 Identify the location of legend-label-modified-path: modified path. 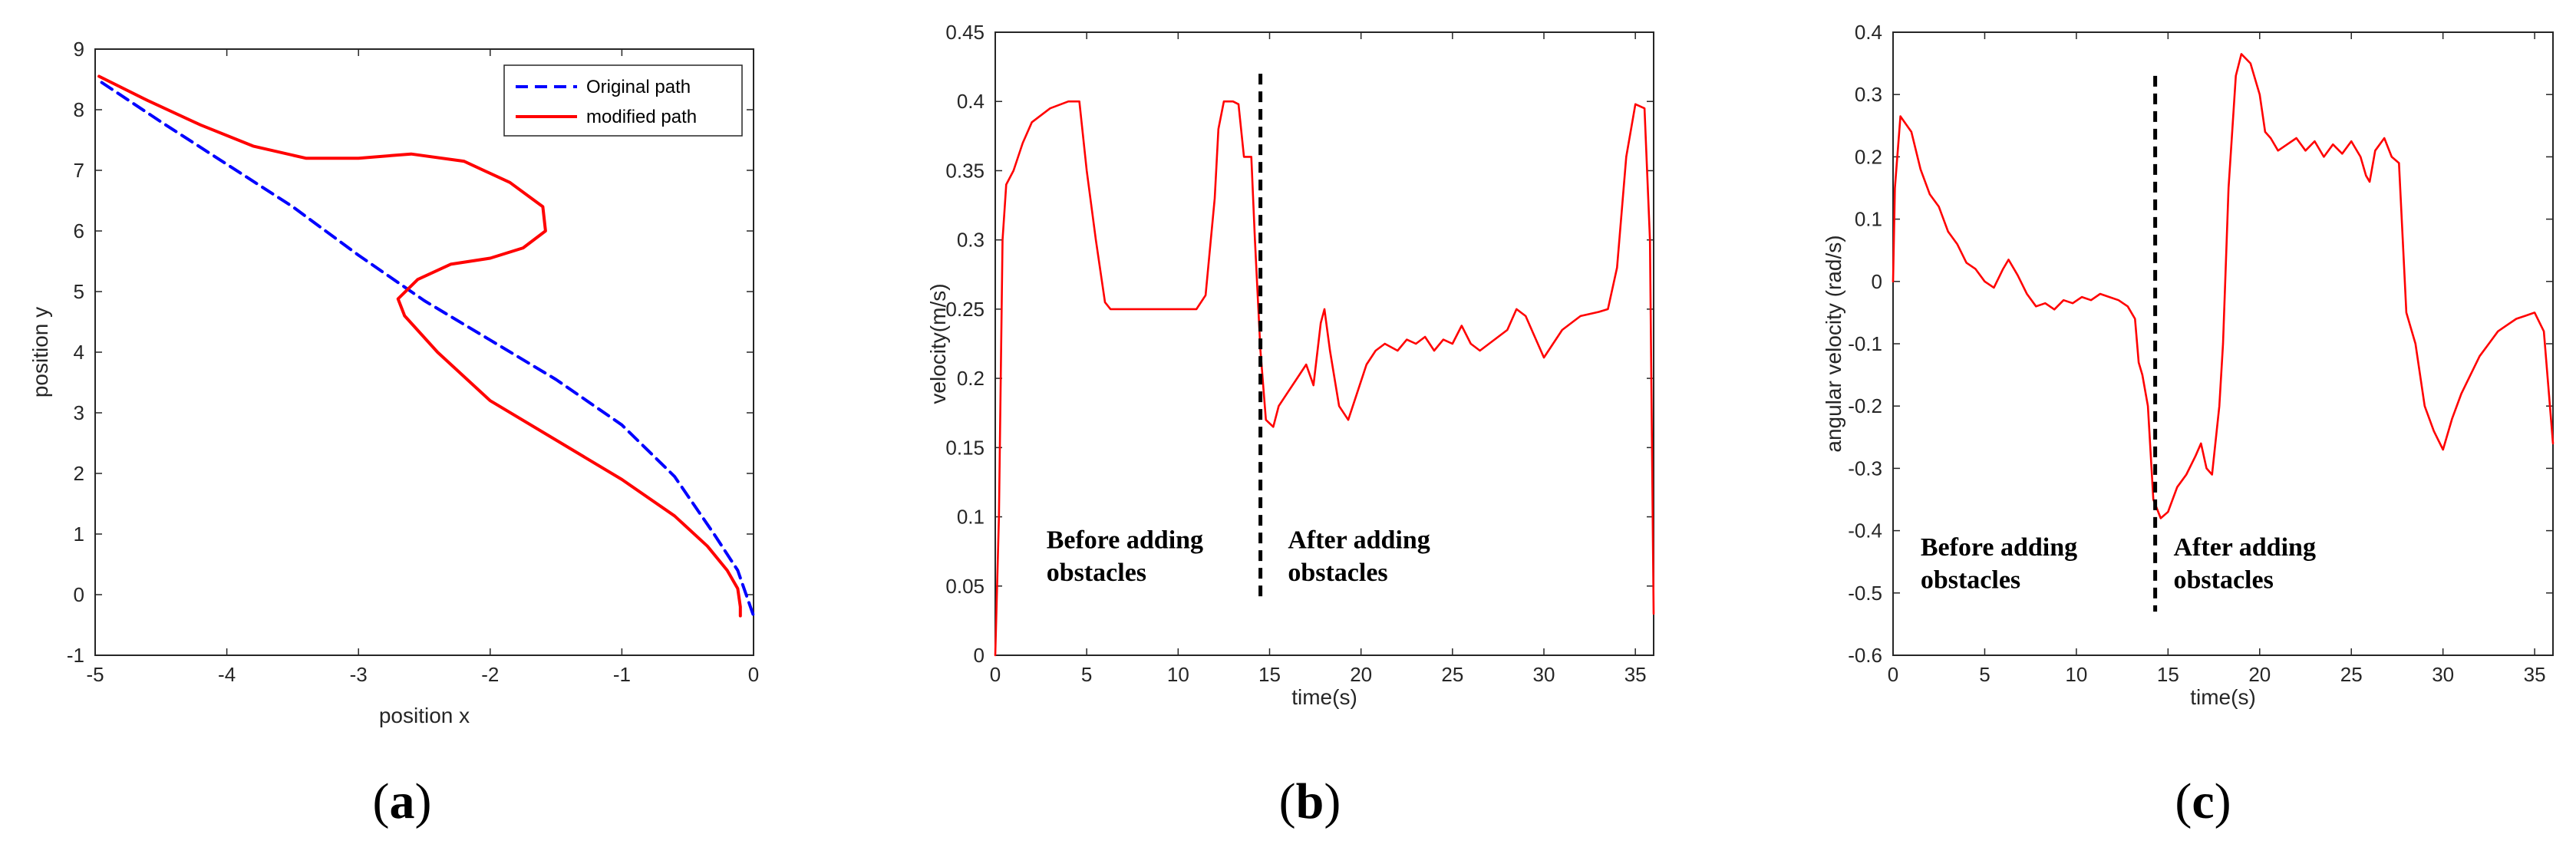
(641, 117).